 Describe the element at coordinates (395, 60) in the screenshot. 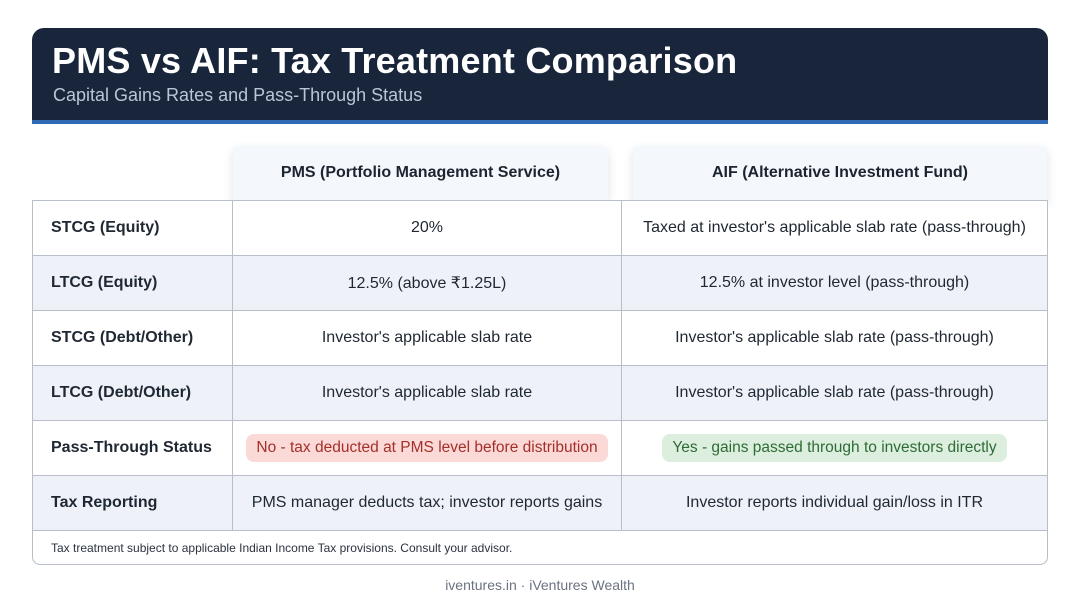

I see `page-title: PMS vs AIF: Tax Treatment Comparison` at that location.